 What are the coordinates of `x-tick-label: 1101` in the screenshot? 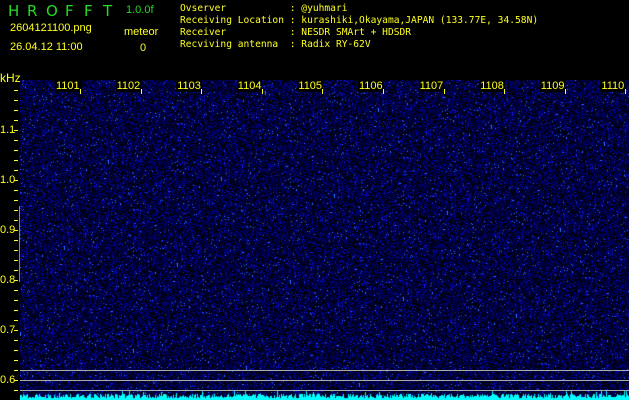 It's located at (68, 86).